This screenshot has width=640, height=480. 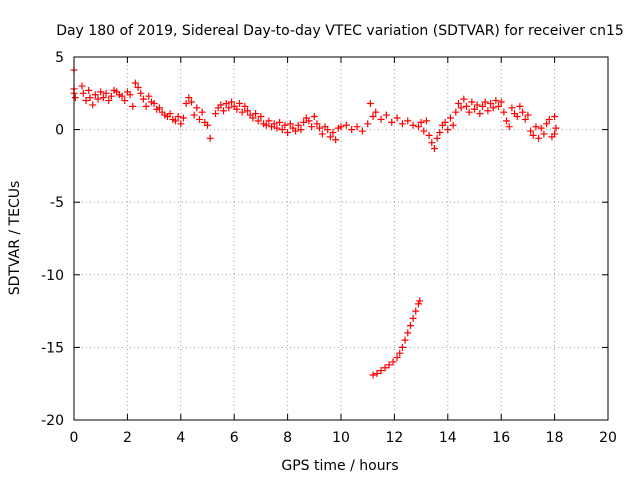 What do you see at coordinates (15, 238) in the screenshot?
I see `y-axis-label: SDTVAR / TECUs` at bounding box center [15, 238].